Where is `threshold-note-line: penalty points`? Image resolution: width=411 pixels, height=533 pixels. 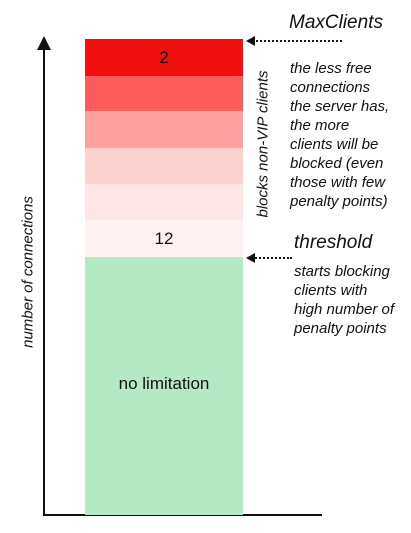 threshold-note-line: penalty points is located at coordinates (344, 328).